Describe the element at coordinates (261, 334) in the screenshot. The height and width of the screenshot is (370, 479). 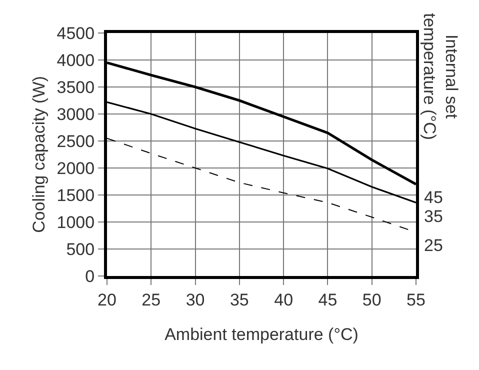
I see `x-axis-title: Ambient temperature (°C)` at that location.